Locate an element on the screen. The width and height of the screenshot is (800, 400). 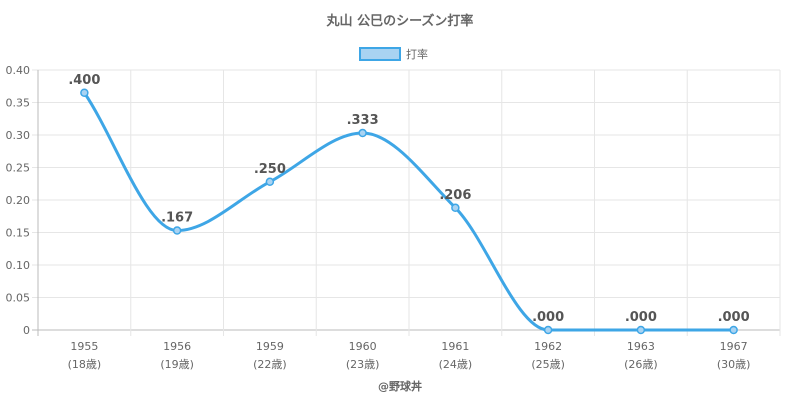
x-tick-age-label: (23歳) is located at coordinates (363, 364).